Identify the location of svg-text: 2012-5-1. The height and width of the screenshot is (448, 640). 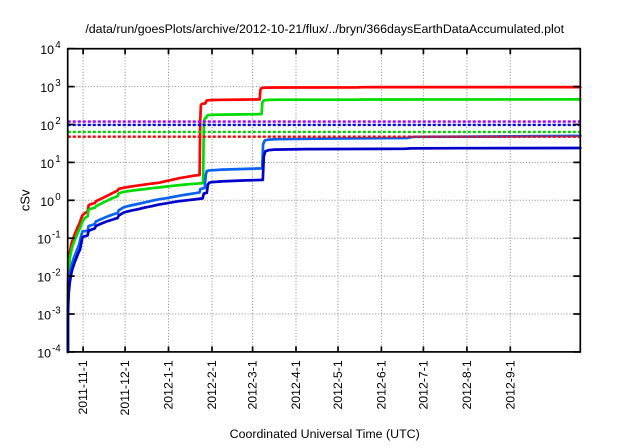
(338, 384).